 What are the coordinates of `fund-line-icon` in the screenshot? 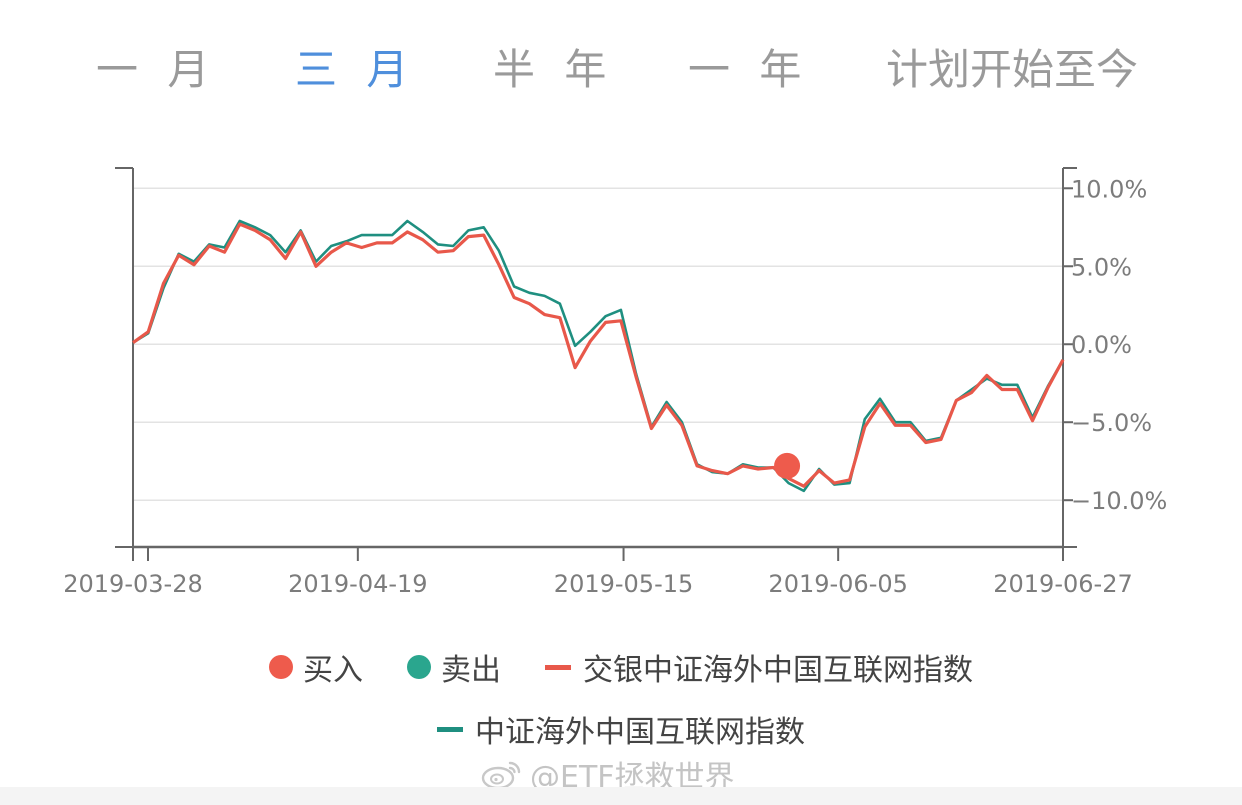 It's located at (558, 667).